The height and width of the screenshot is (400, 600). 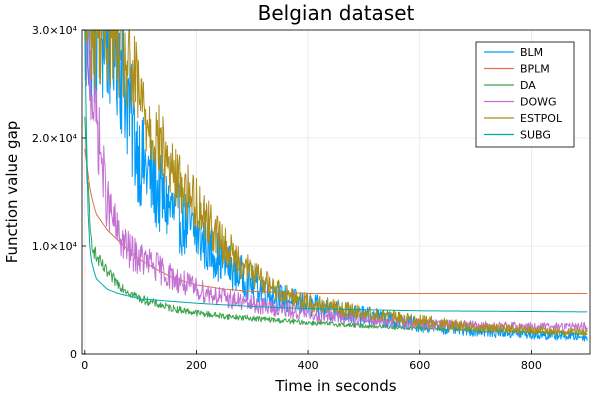 What do you see at coordinates (419, 365) in the screenshot?
I see `x-tick-label: 600` at bounding box center [419, 365].